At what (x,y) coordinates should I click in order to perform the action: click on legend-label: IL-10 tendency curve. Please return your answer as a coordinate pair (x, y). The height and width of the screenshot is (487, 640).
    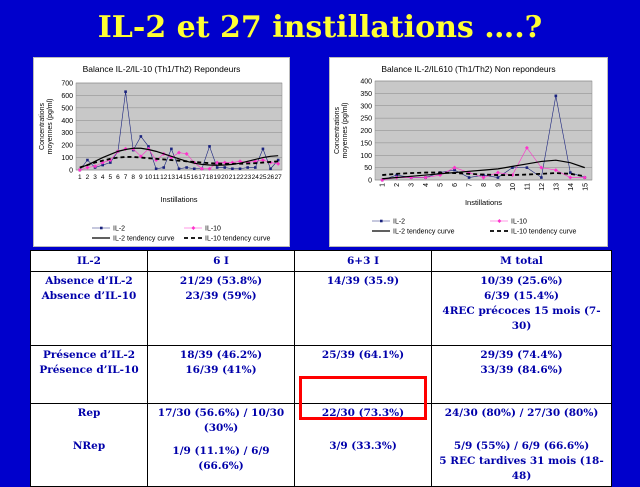
    Looking at the image, I should click on (237, 239).